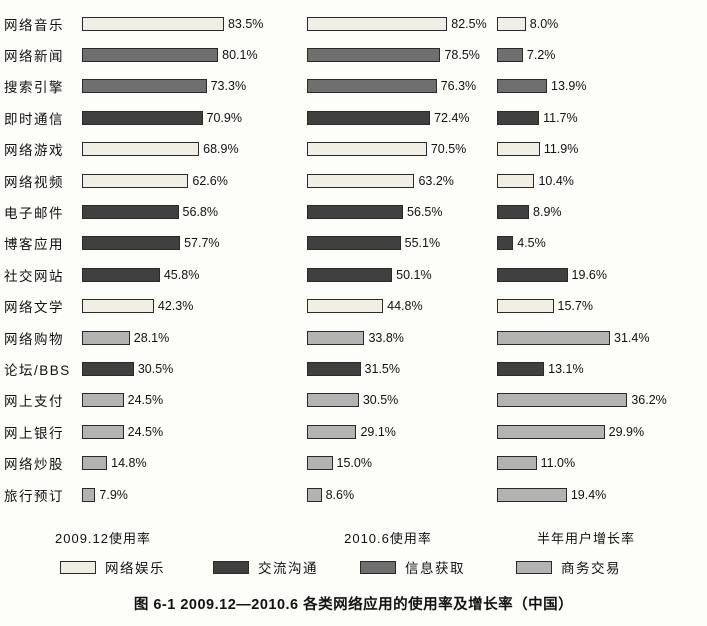 The height and width of the screenshot is (626, 707). I want to click on value-label: 24.5%, so click(145, 431).